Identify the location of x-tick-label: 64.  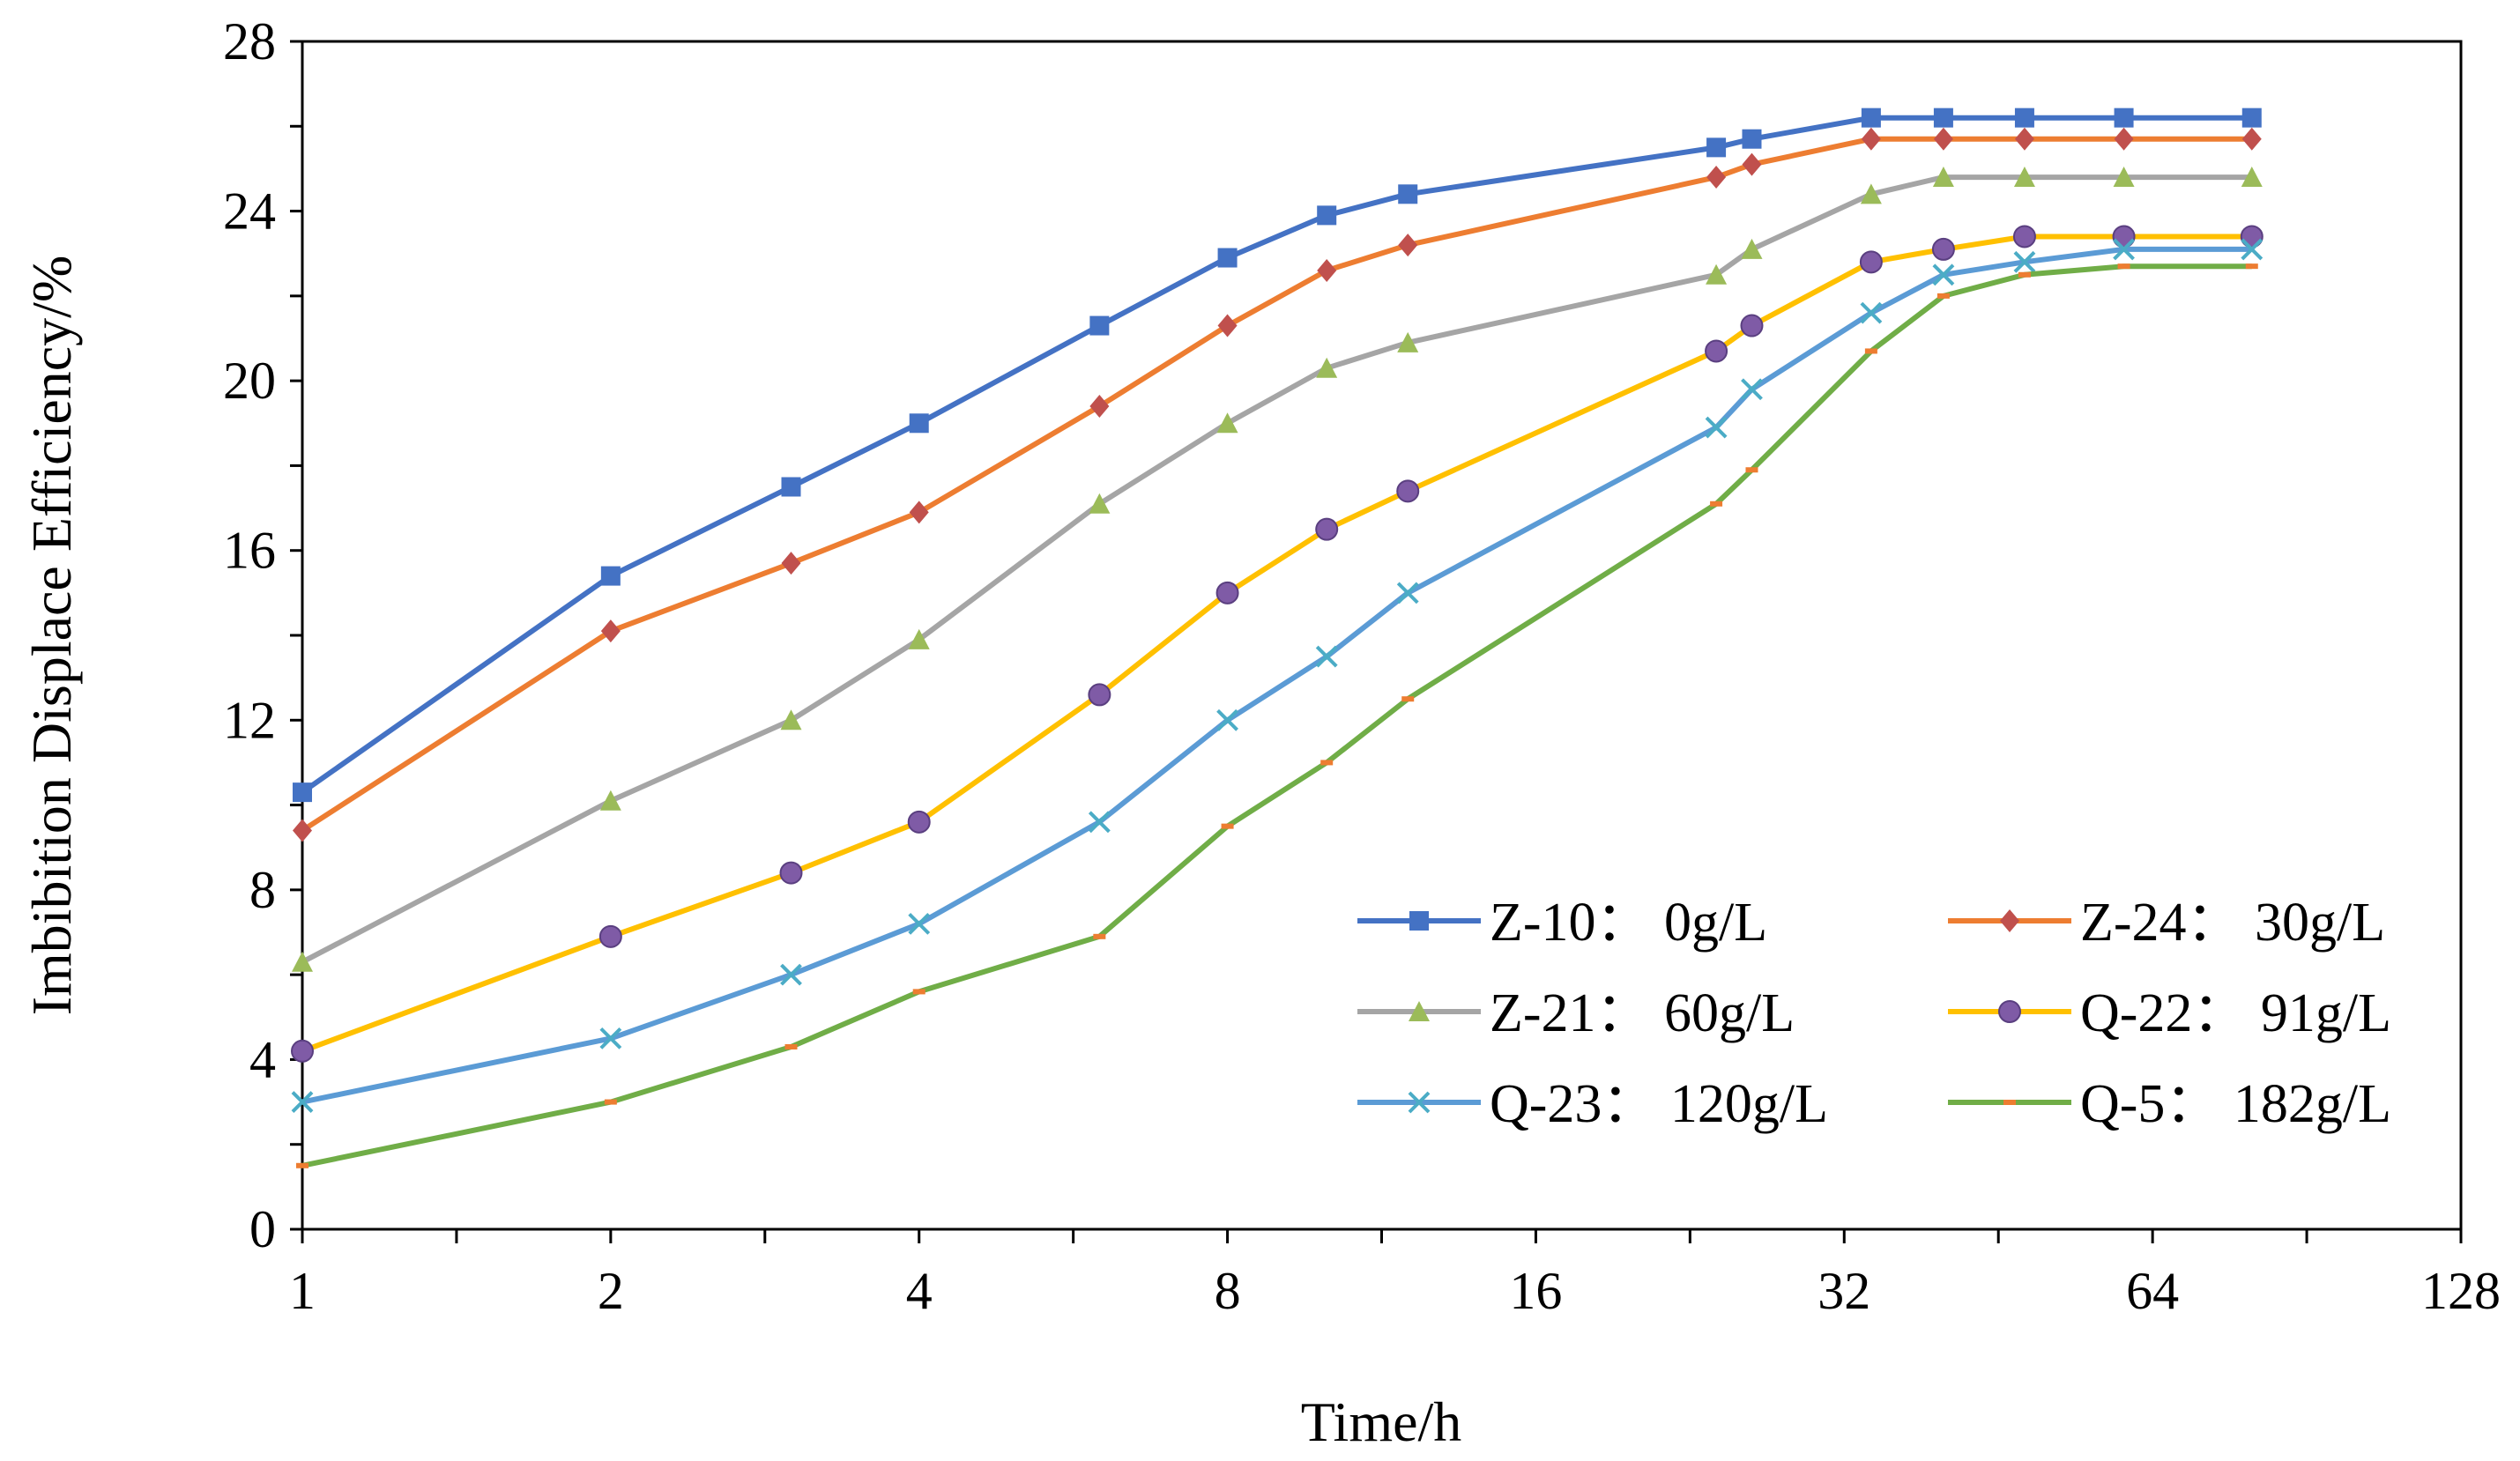
(2152, 1291).